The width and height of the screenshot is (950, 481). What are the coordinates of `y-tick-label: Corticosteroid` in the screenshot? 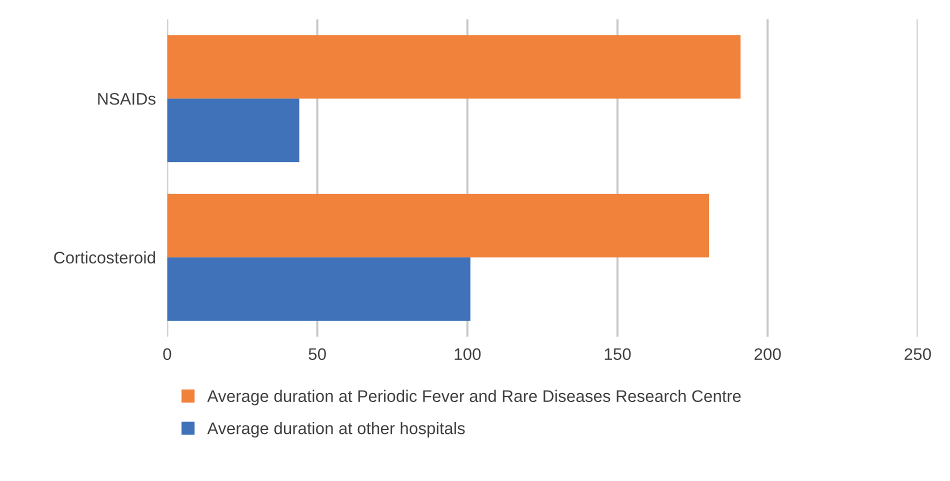 It's located at (105, 257).